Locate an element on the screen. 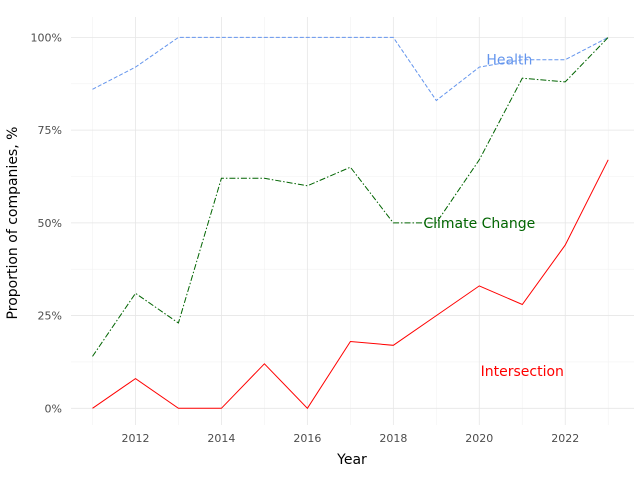  x-tick-label: 2016 is located at coordinates (307, 438).